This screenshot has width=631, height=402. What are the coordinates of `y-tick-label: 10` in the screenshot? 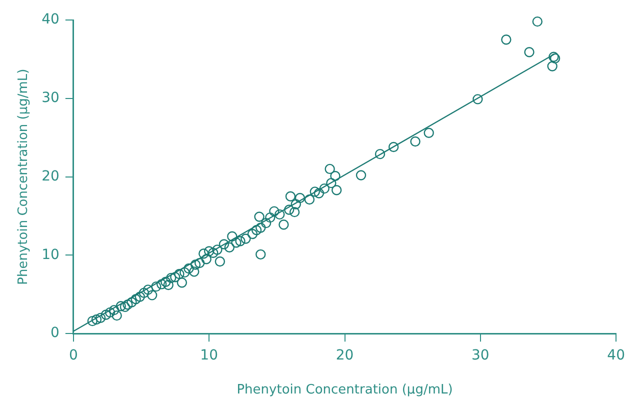 It's located at (51, 254).